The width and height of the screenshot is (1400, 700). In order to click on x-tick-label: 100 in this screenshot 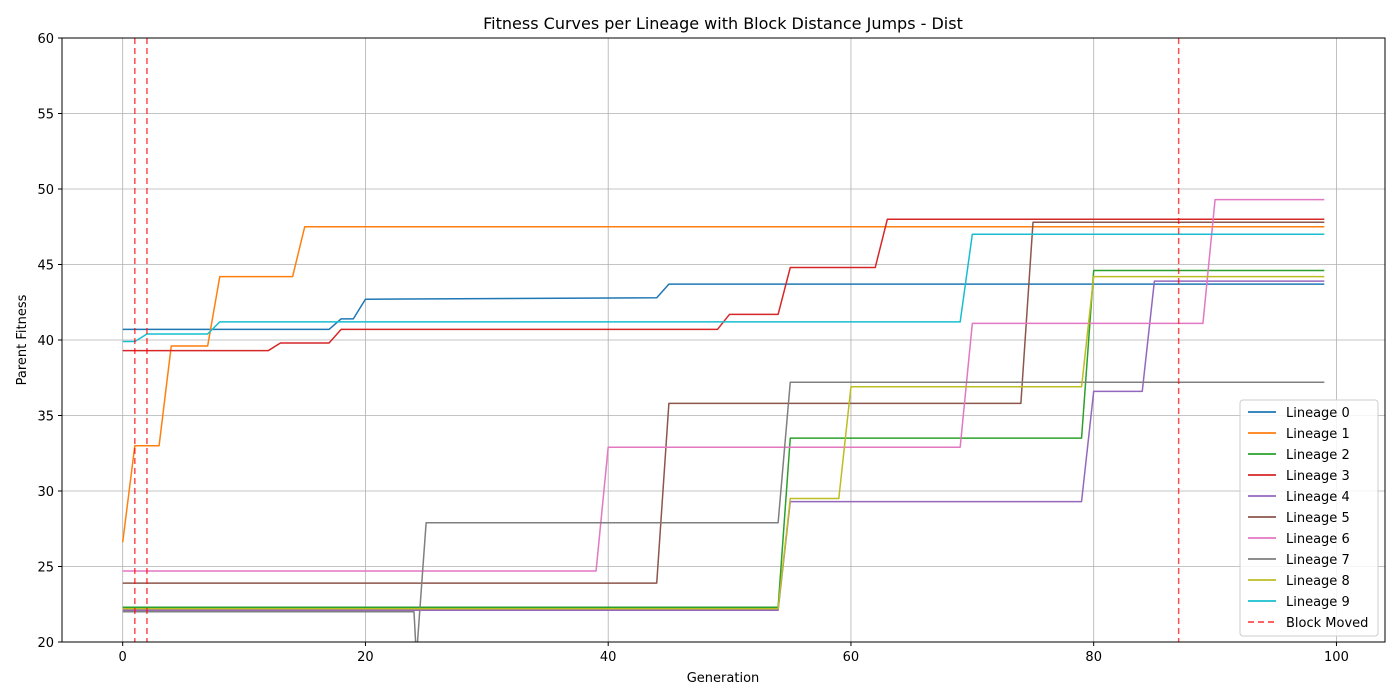, I will do `click(1336, 657)`.